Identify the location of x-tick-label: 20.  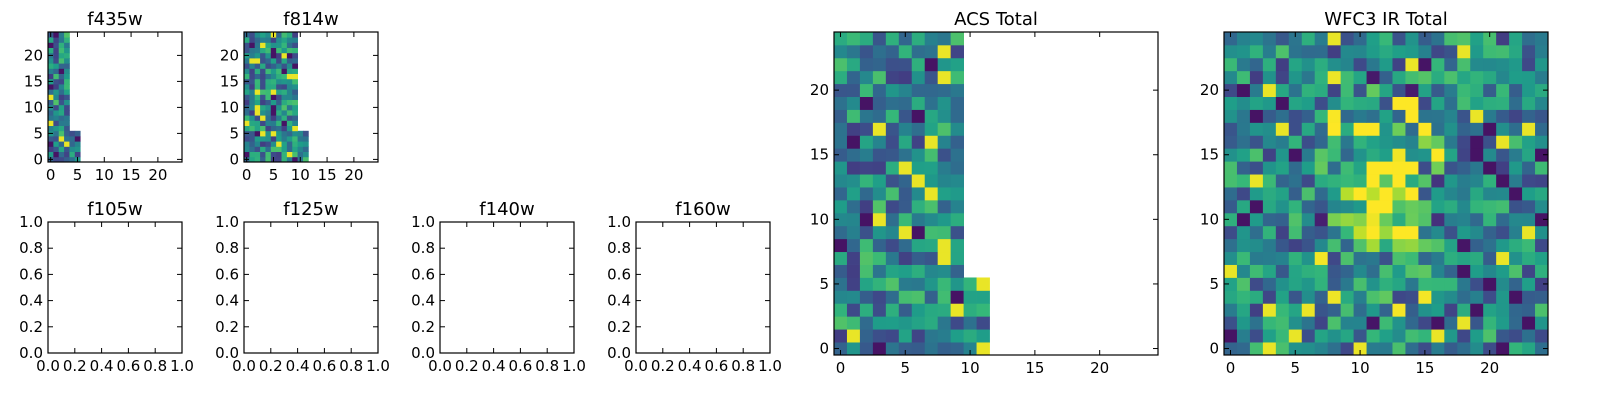
(1489, 368).